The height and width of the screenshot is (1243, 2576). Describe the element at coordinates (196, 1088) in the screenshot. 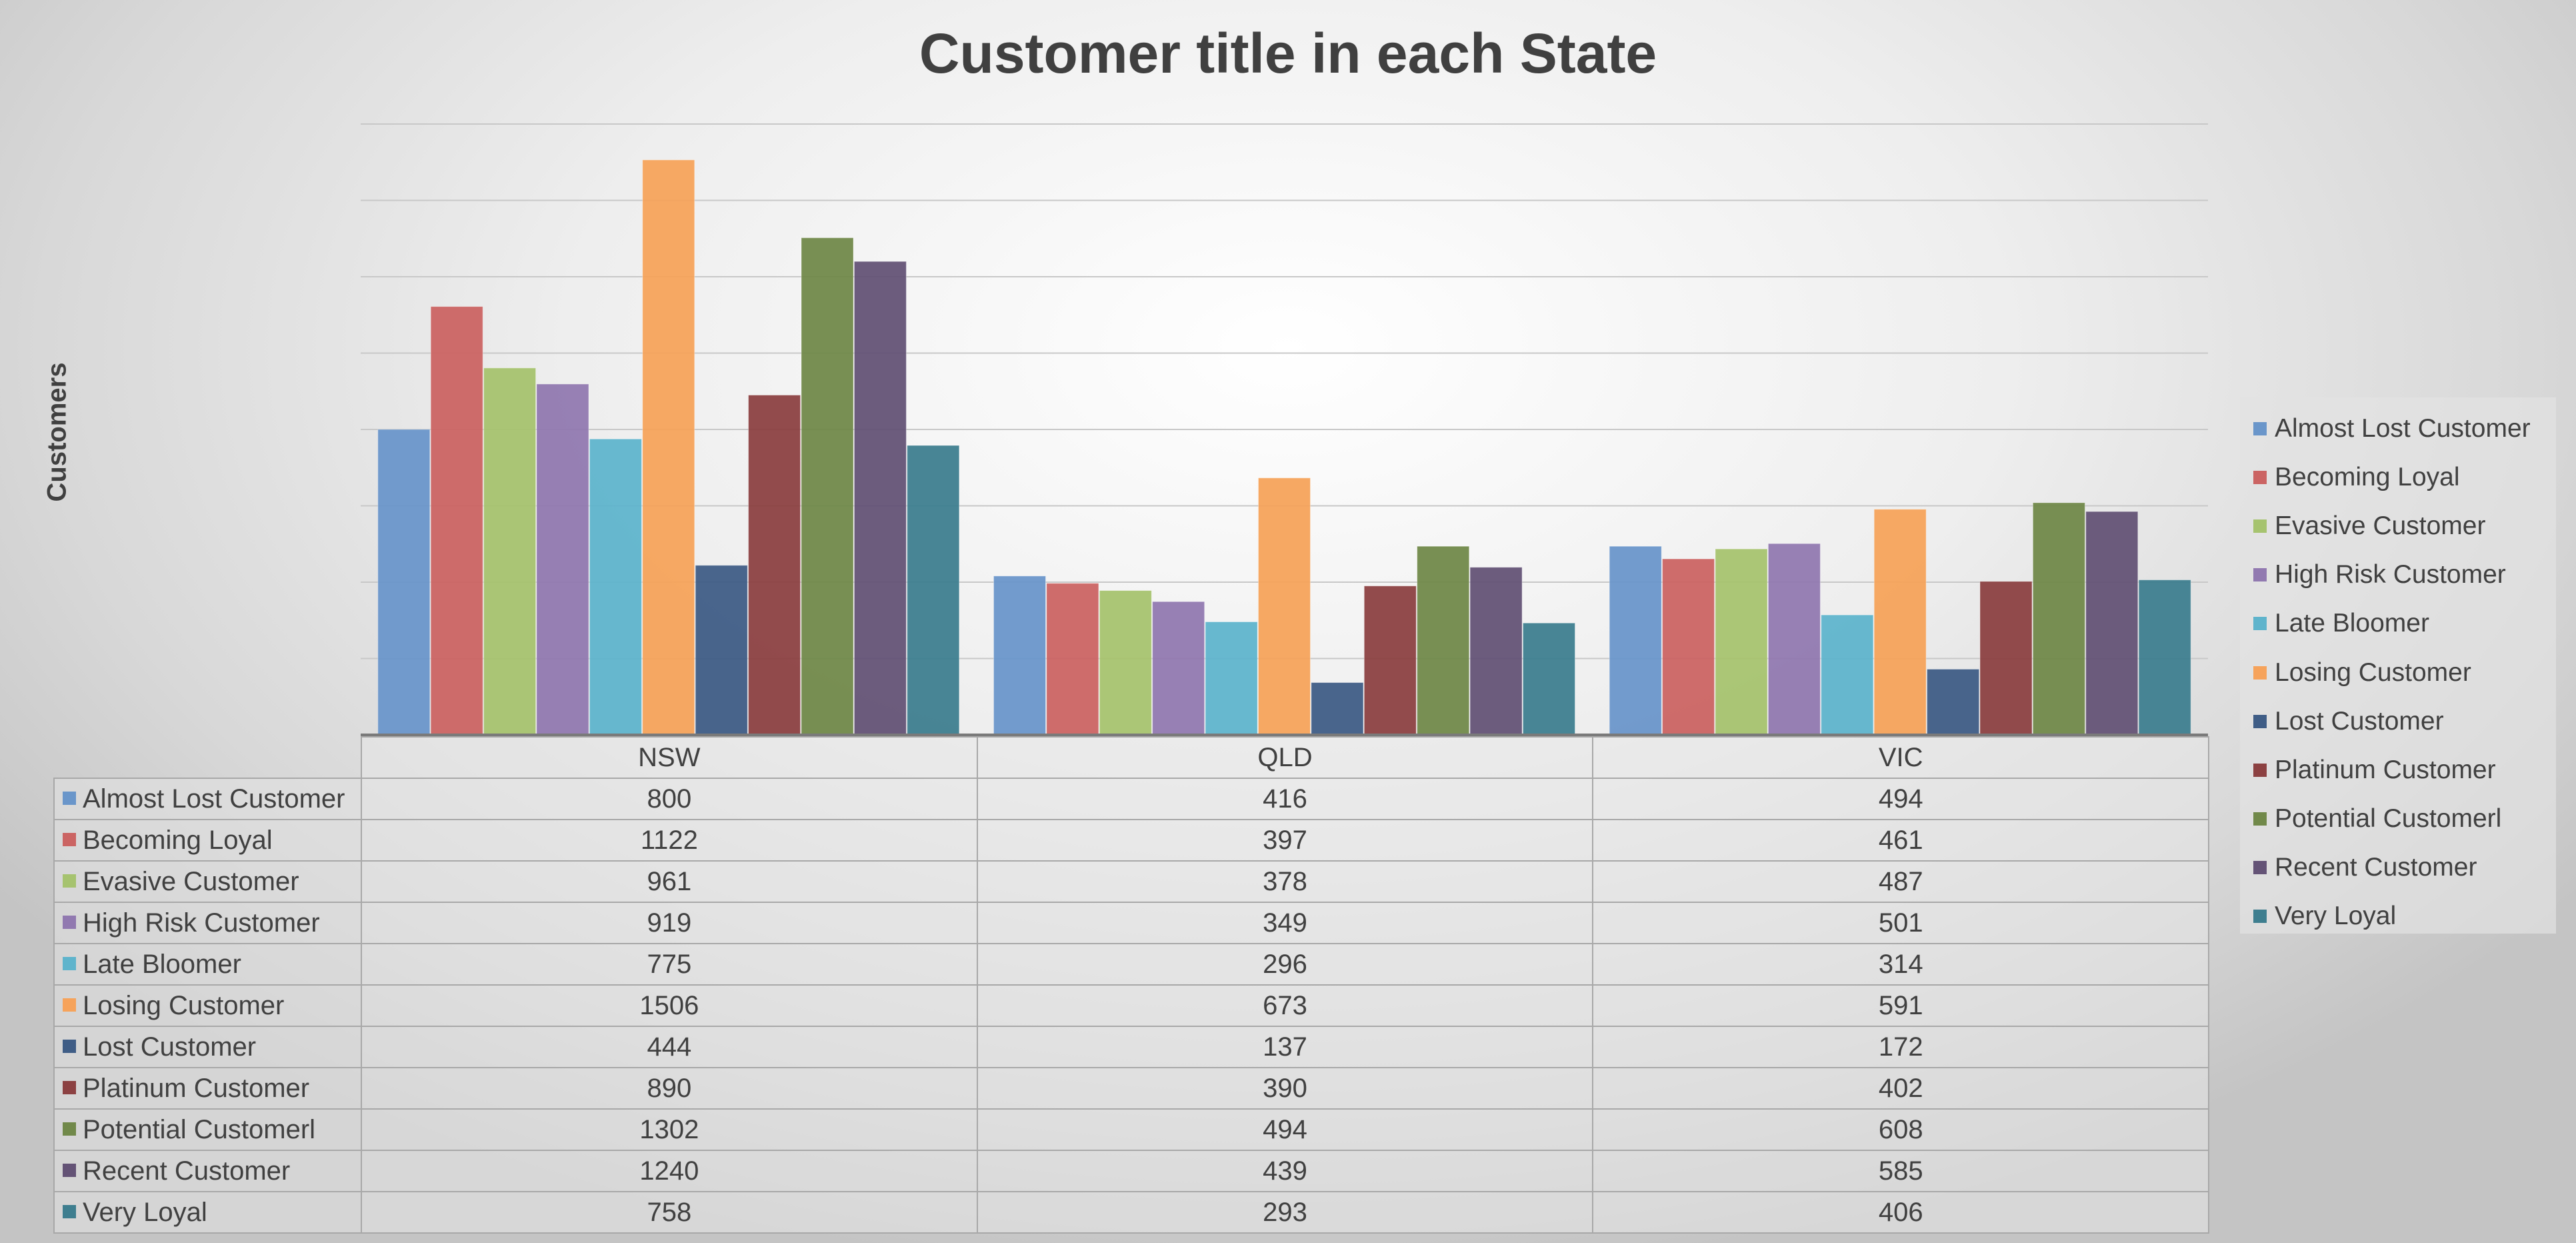

I see `series-name: Platinum Customer` at that location.